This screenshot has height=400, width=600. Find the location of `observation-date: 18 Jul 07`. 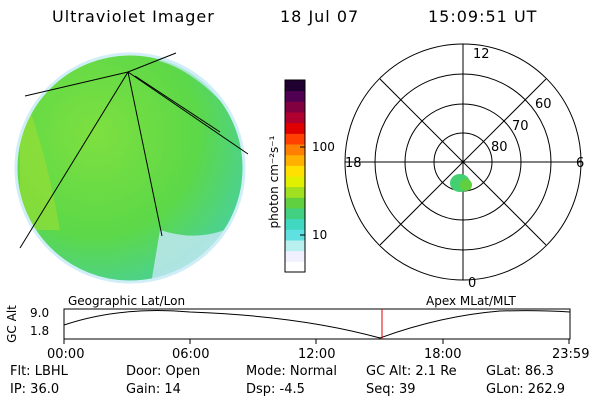

observation-date: 18 Jul 07 is located at coordinates (320, 16).